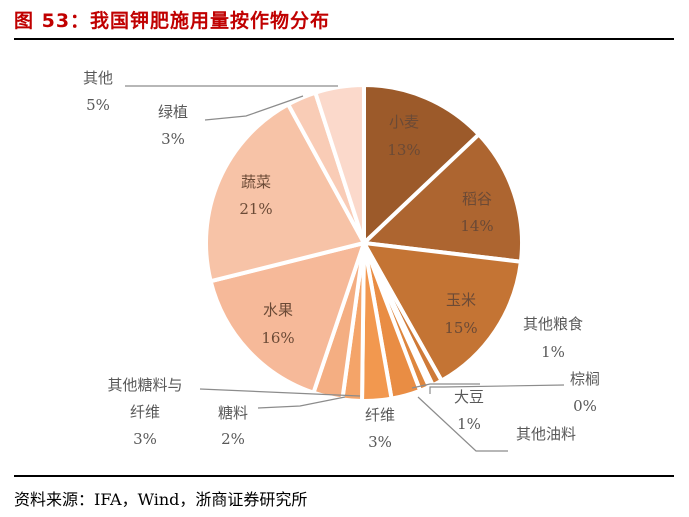 The height and width of the screenshot is (517, 689). Describe the element at coordinates (233, 413) in the screenshot. I see `label-sugar: 糖料` at that location.